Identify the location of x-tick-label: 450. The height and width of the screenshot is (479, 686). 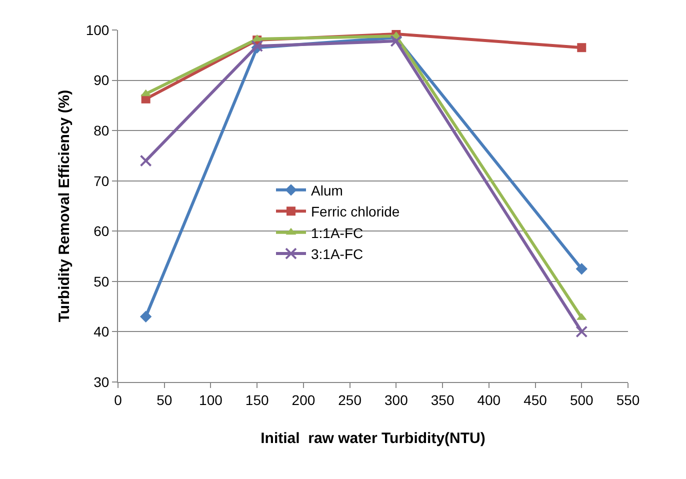
(536, 400).